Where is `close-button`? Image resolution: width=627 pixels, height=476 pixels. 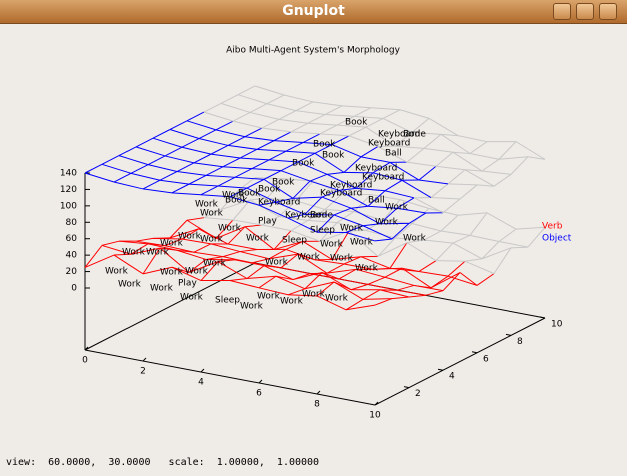
close-button is located at coordinates (608, 11).